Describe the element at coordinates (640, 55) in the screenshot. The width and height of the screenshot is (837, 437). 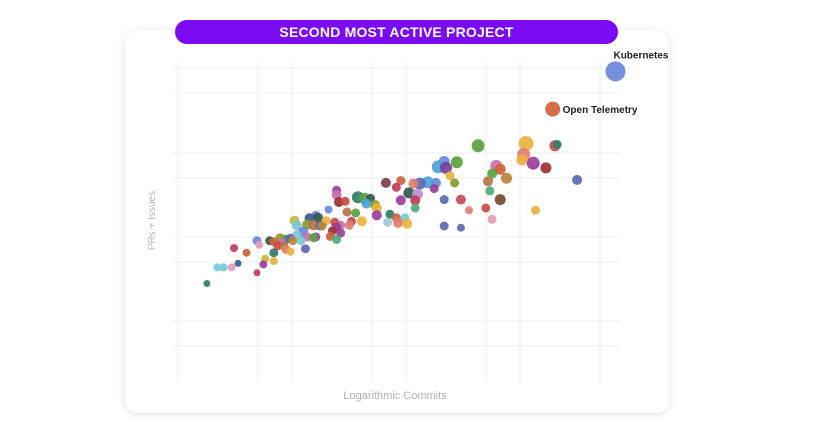
I see `annotation-label: Kubernetes` at that location.